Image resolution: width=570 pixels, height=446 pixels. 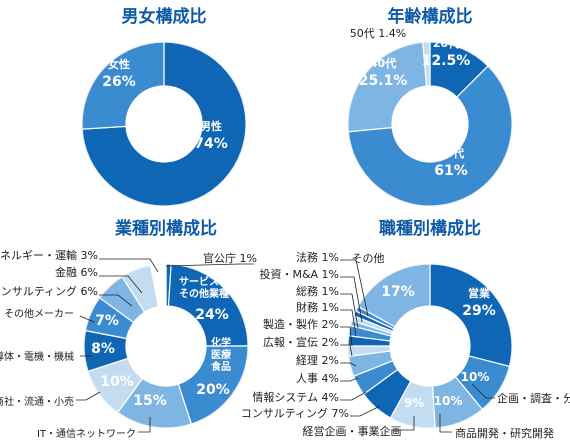 I want to click on industry-label-1-a: サービス・, so click(x=204, y=281).